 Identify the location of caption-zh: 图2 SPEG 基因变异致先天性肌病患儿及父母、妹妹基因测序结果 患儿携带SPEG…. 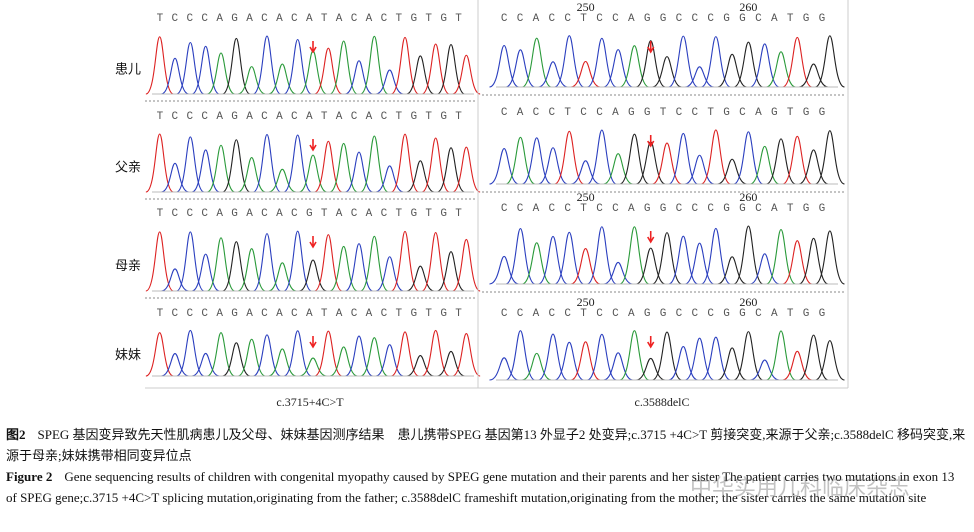
(487, 445).